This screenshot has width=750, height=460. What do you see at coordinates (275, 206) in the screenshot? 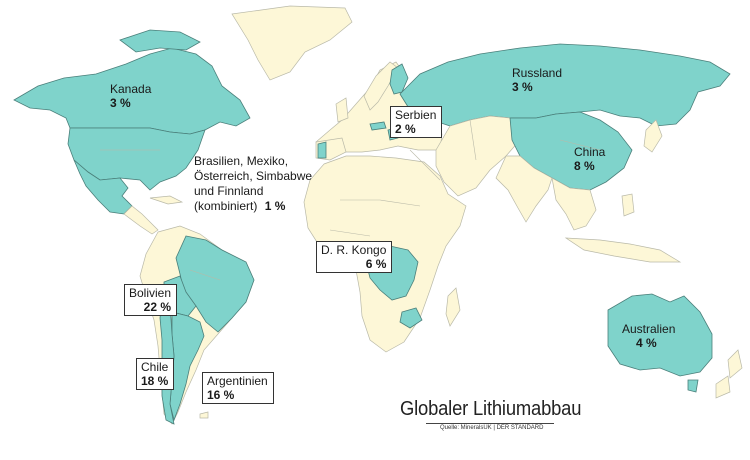
I see `label-kombiniert-value: 1 %` at bounding box center [275, 206].